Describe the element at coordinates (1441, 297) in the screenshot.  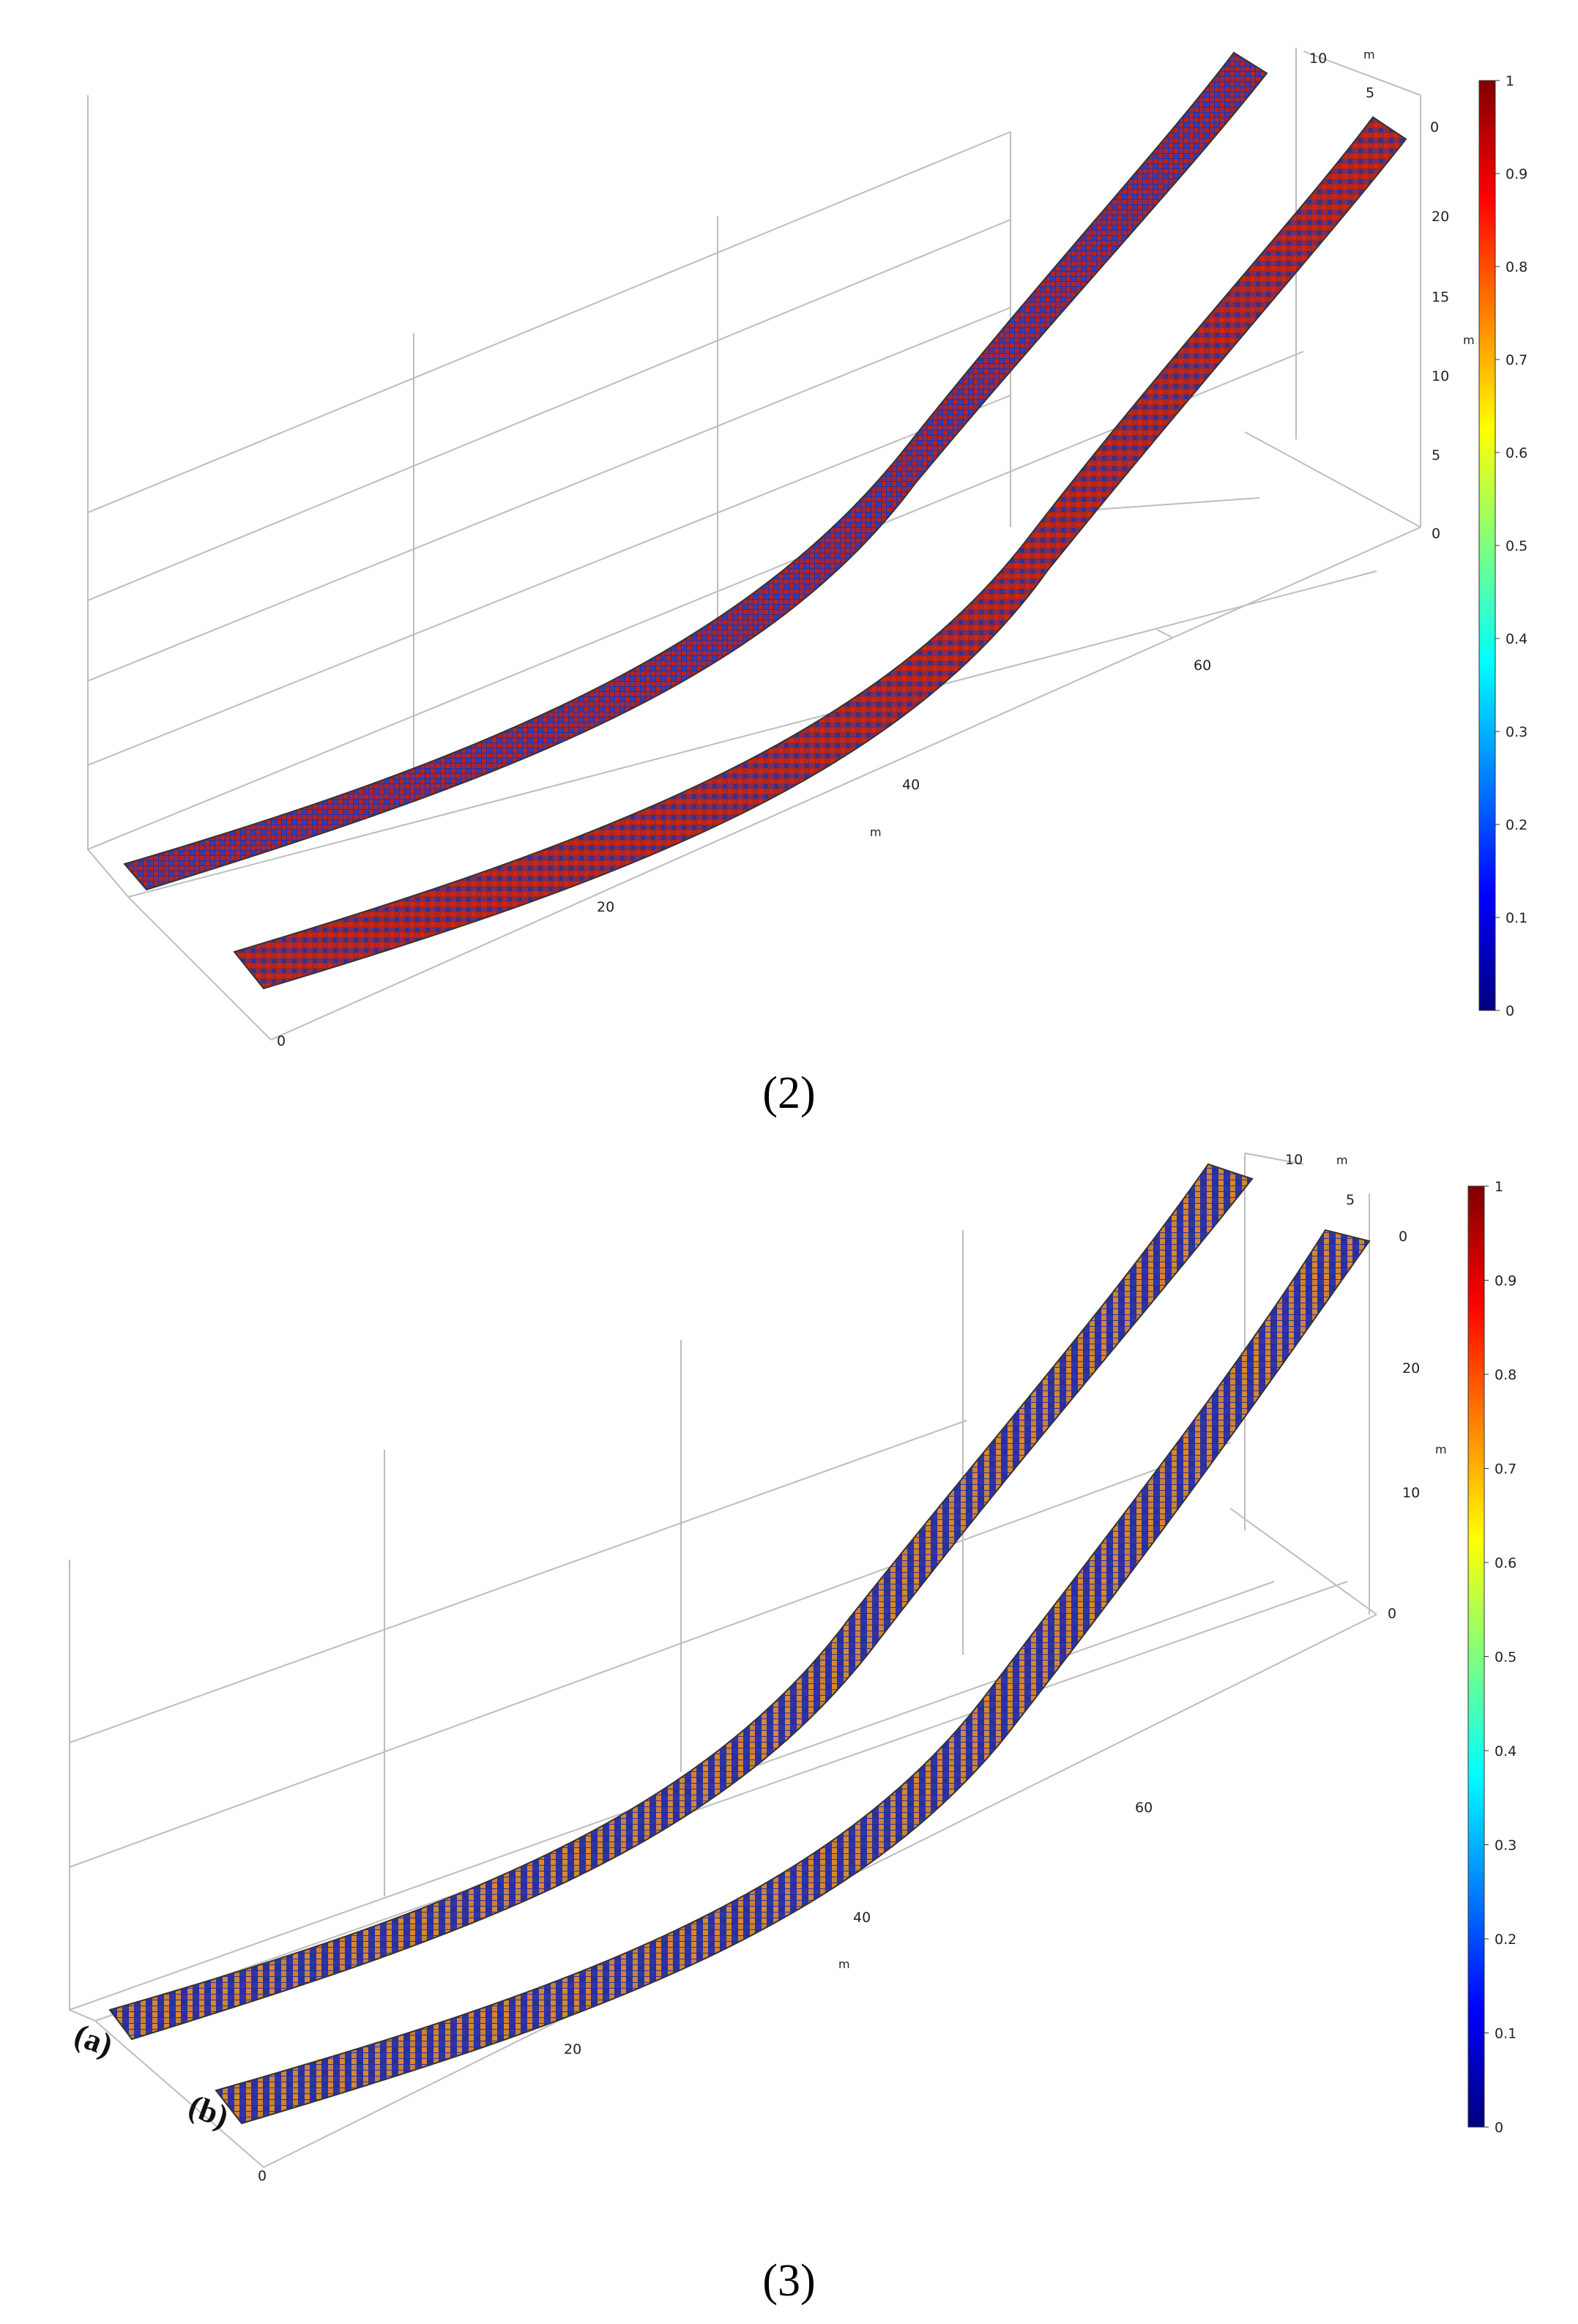
I see `z-tick-15: 15` at that location.